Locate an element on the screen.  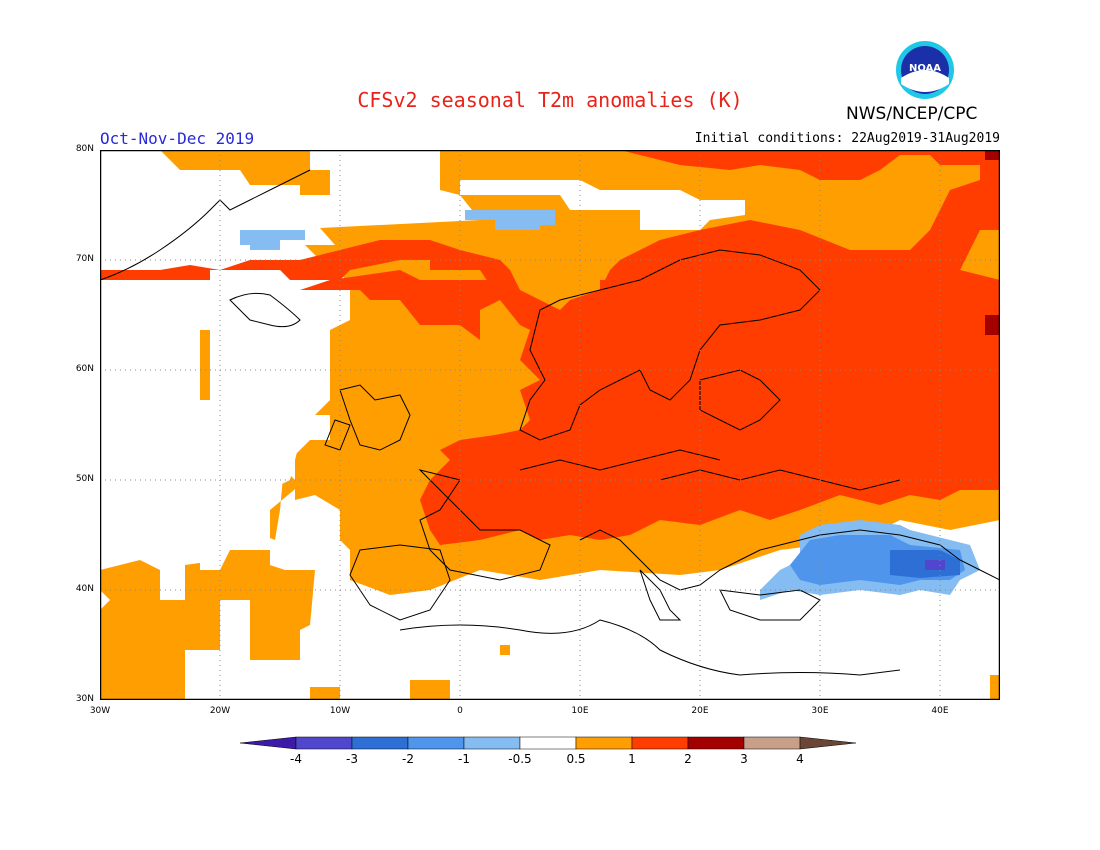
lon-label-30e: 30E is located at coordinates (820, 711).